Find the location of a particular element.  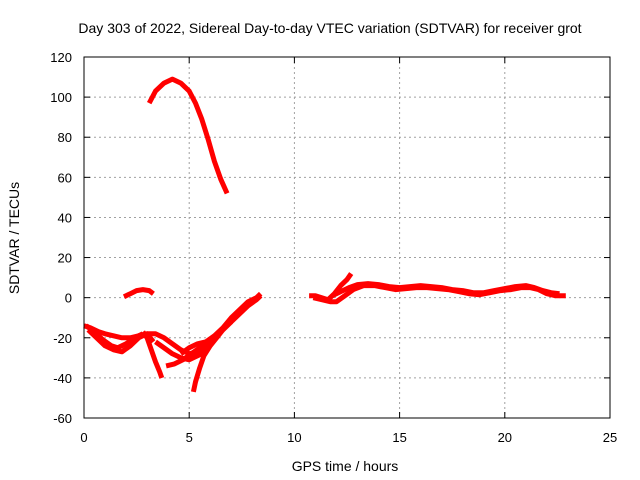

x-tick-label: 25 is located at coordinates (610, 437).